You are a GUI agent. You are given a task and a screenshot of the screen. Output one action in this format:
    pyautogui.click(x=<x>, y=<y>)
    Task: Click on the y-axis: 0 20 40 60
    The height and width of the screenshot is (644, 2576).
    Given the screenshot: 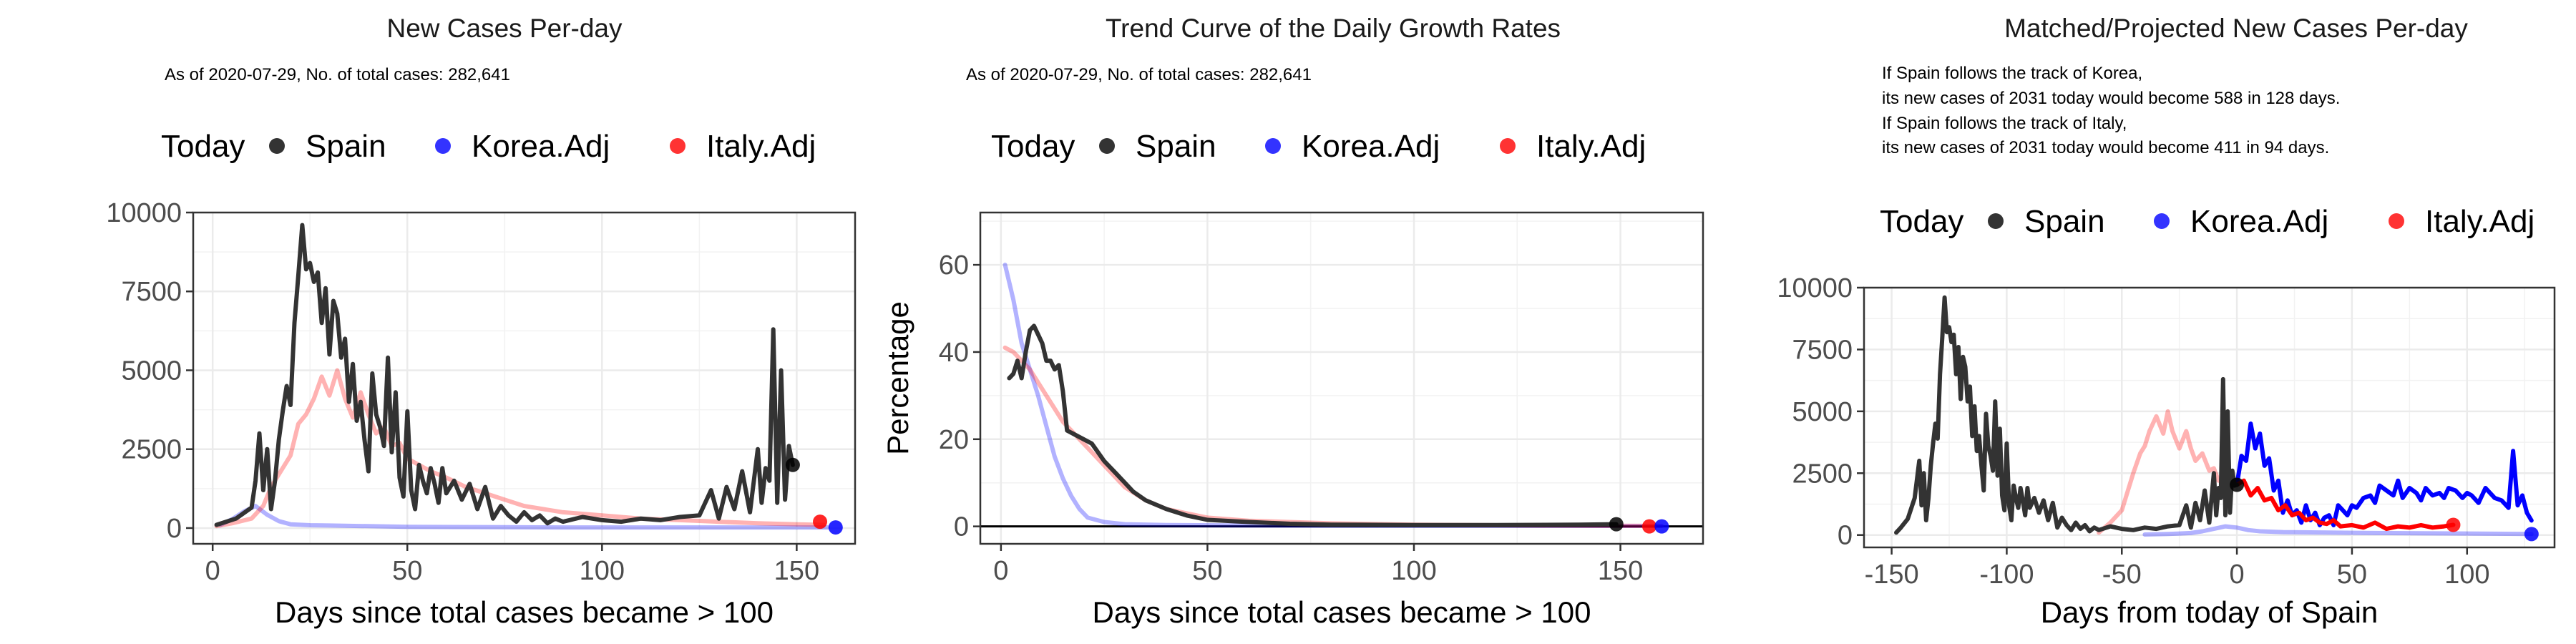 What is the action you would take?
    pyautogui.click(x=959, y=396)
    